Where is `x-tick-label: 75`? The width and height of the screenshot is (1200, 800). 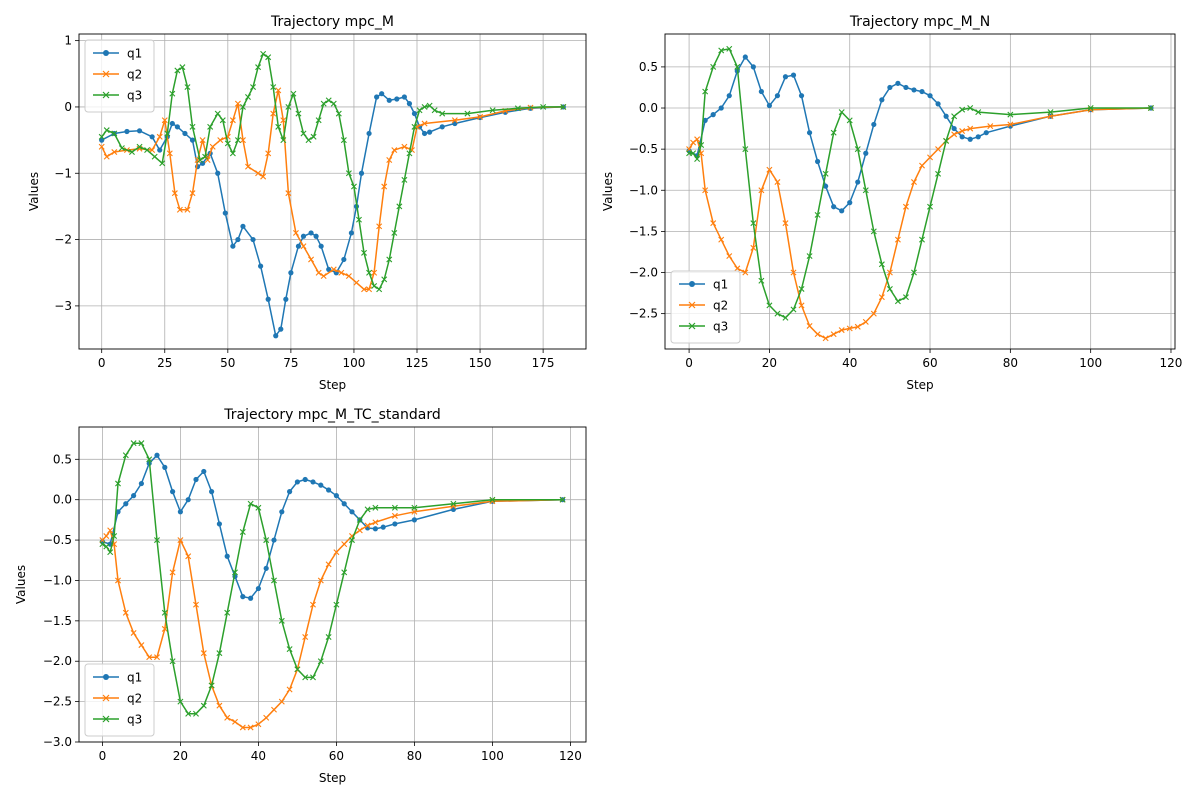
x-tick-label: 75 is located at coordinates (290, 363).